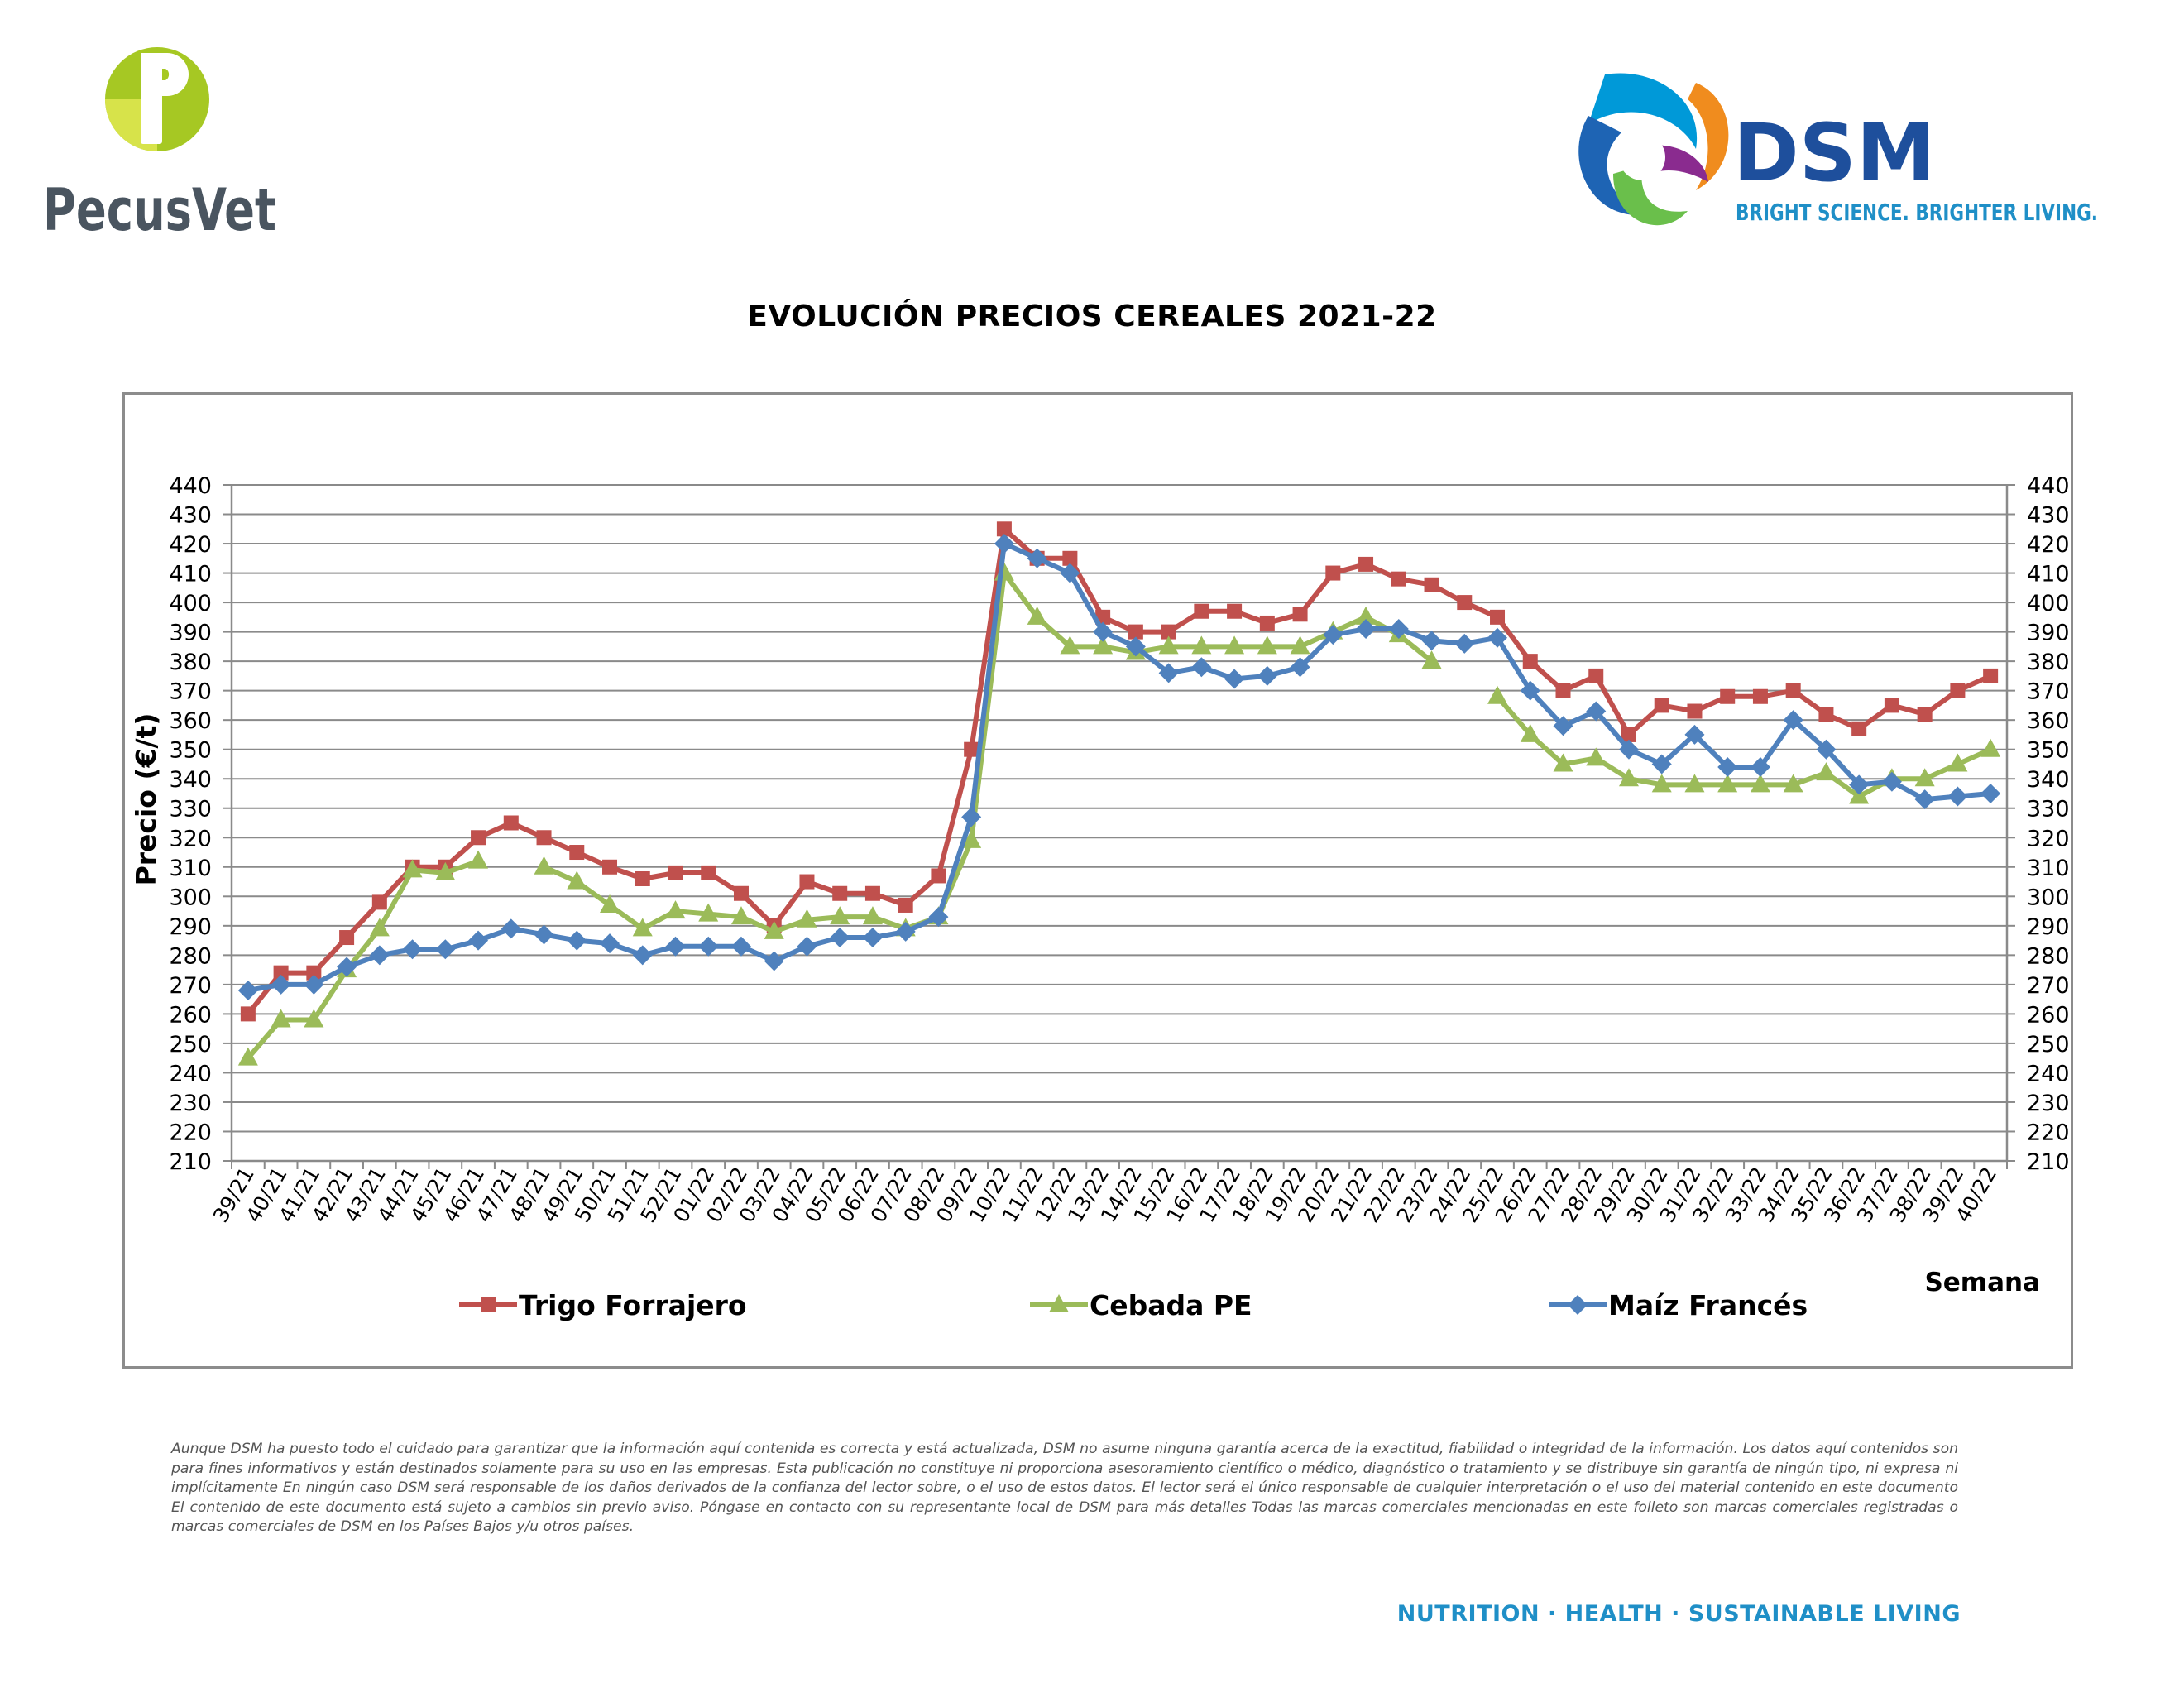 Image resolution: width=2184 pixels, height=1688 pixels. What do you see at coordinates (2048, 927) in the screenshot?
I see `y2-tick-label: 290` at bounding box center [2048, 927].